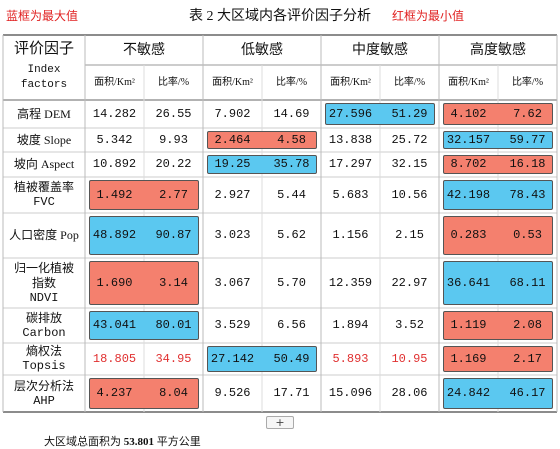 The height and width of the screenshot is (449, 560). What do you see at coordinates (468, 139) in the screenshot?
I see `value-cell: 32.157` at bounding box center [468, 139].